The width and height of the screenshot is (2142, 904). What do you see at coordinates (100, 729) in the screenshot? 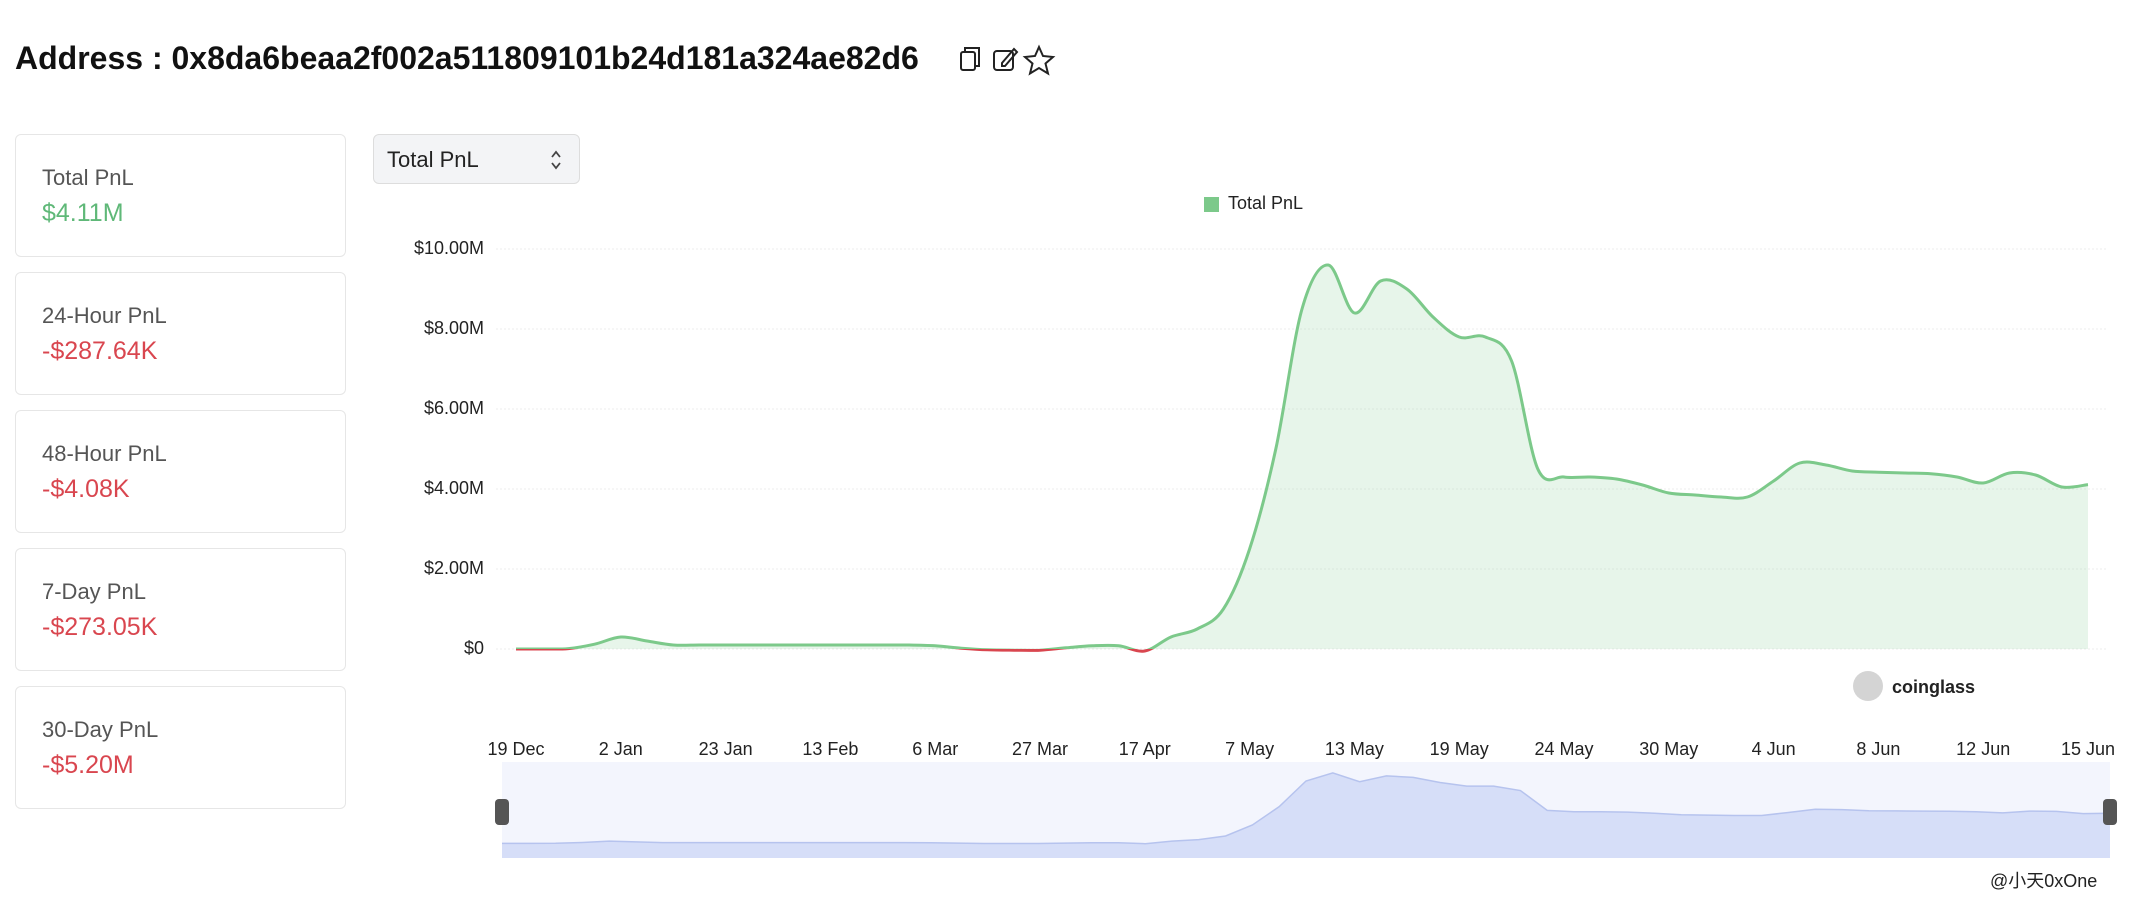
I see `card-label: 30-Day PnL` at bounding box center [100, 729].